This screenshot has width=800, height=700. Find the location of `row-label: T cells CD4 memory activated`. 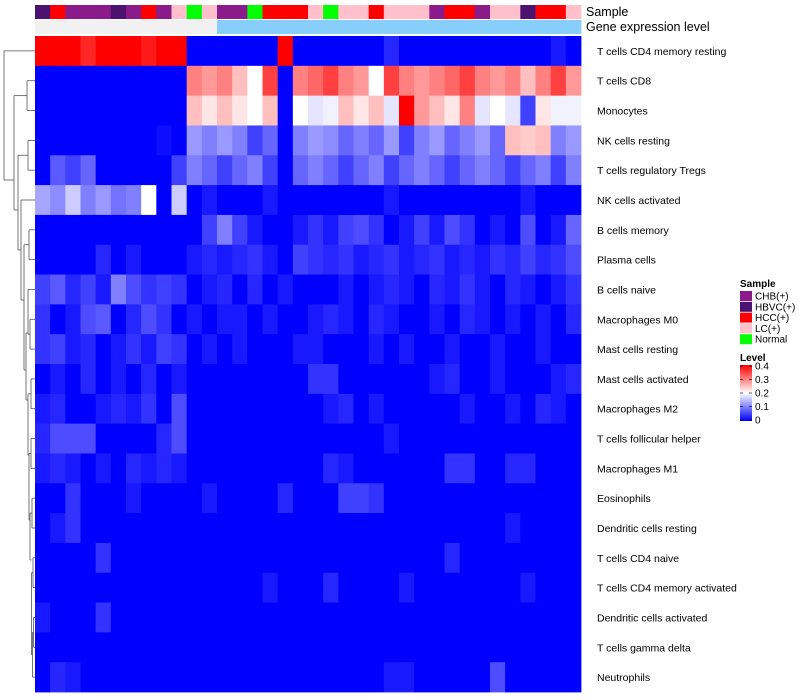

row-label: T cells CD4 memory activated is located at coordinates (667, 589).